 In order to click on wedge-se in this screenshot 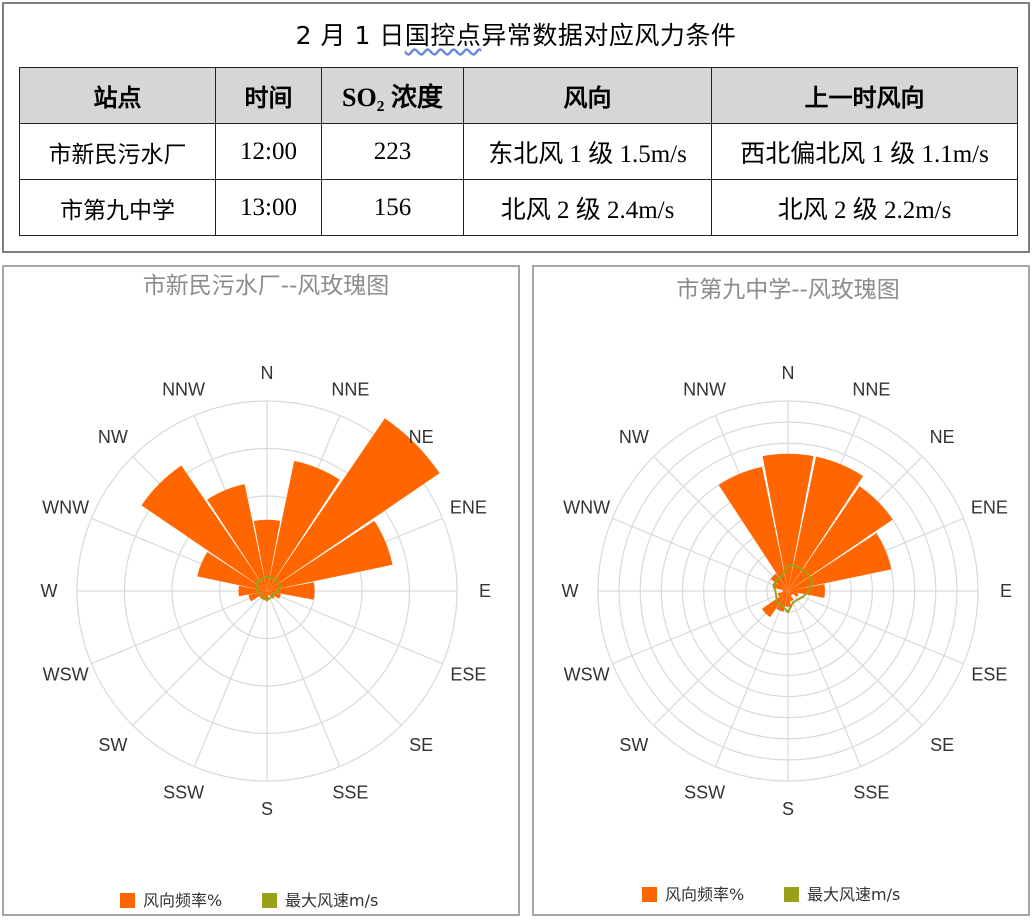, I will do `click(790, 593)`.